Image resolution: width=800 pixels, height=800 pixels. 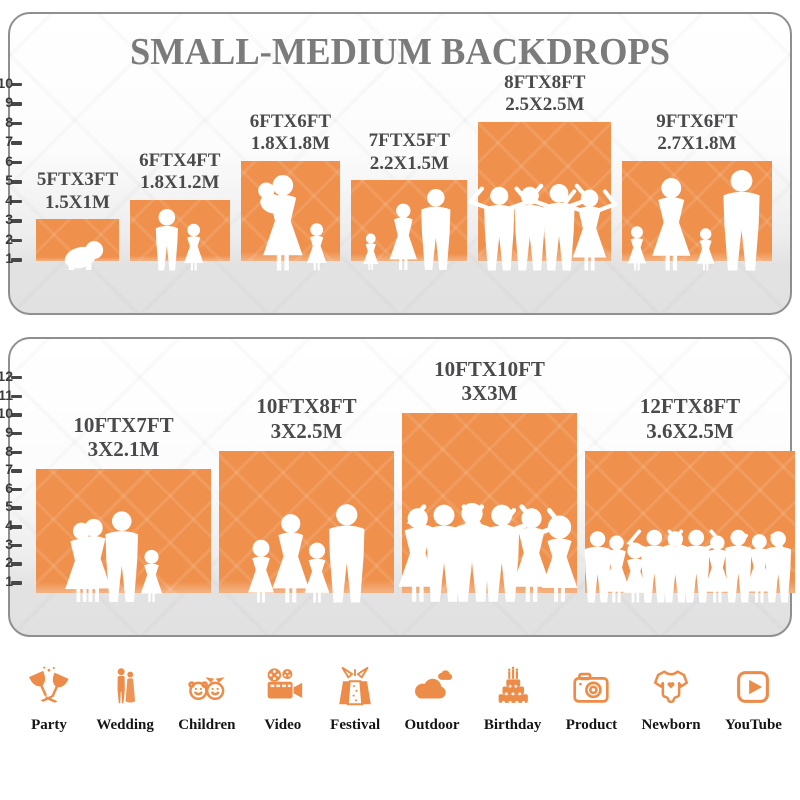 I want to click on backdrop-size-label: 9FTX6FT 2.7X1.8M, so click(x=696, y=133).